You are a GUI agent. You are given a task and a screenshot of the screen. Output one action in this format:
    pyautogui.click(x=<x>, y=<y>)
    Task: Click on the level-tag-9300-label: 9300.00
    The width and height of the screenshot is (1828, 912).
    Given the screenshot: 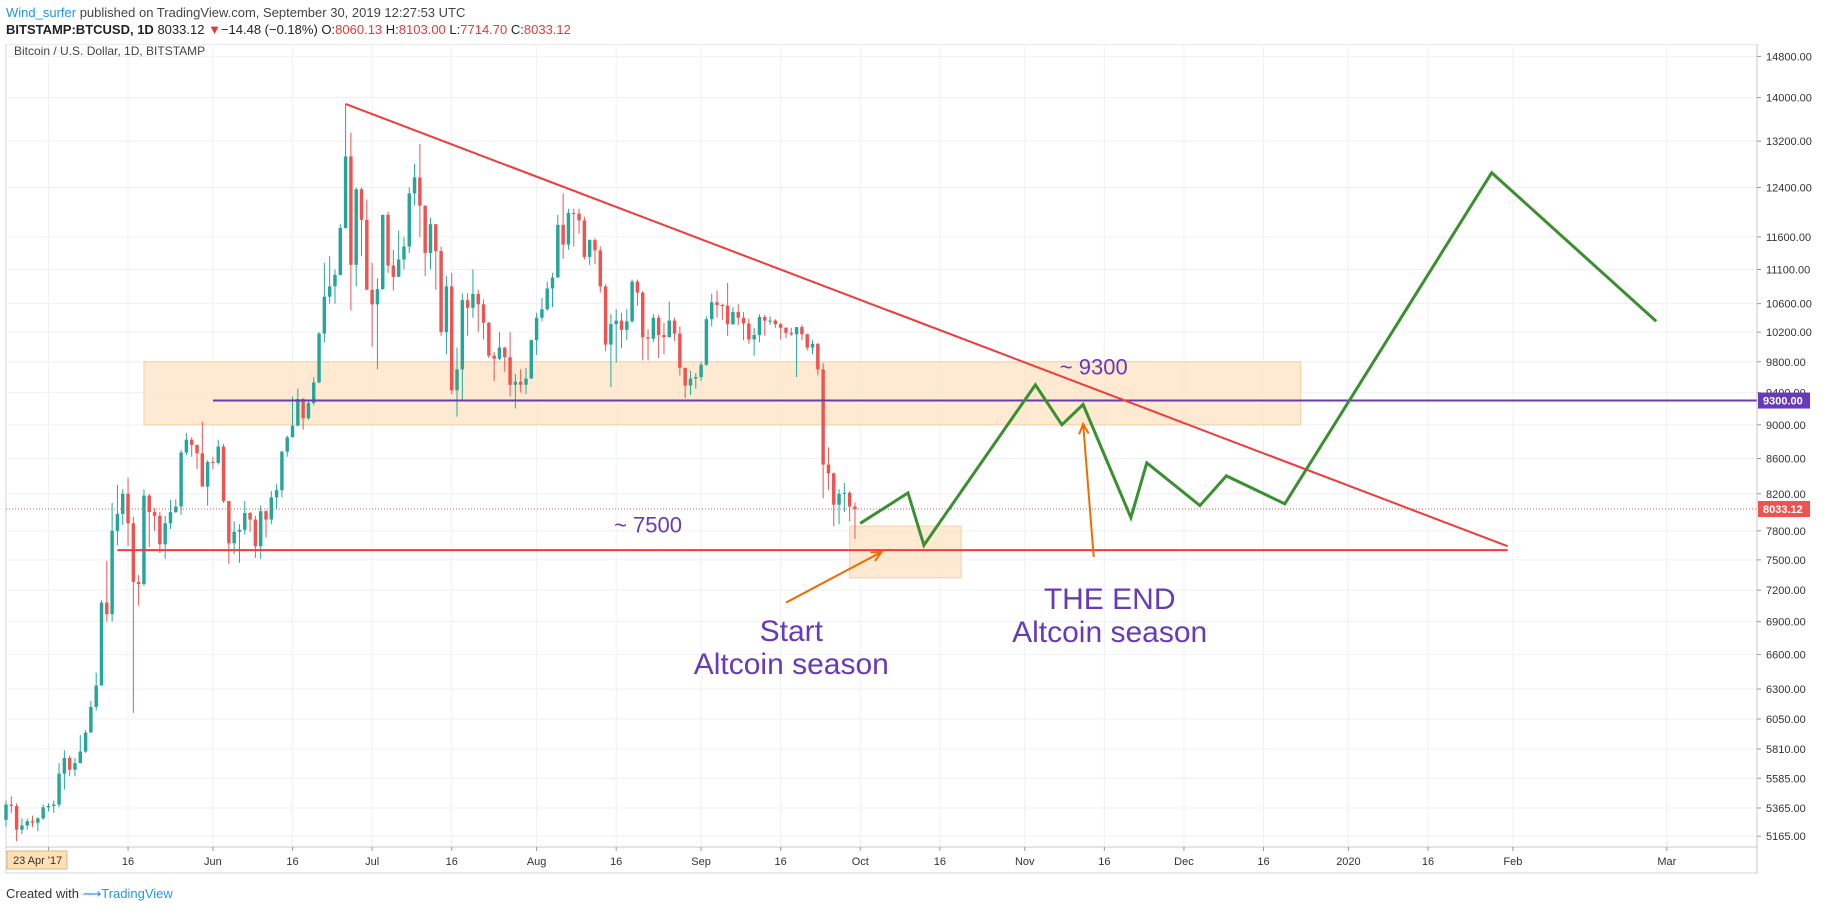 What is the action you would take?
    pyautogui.click(x=1783, y=402)
    